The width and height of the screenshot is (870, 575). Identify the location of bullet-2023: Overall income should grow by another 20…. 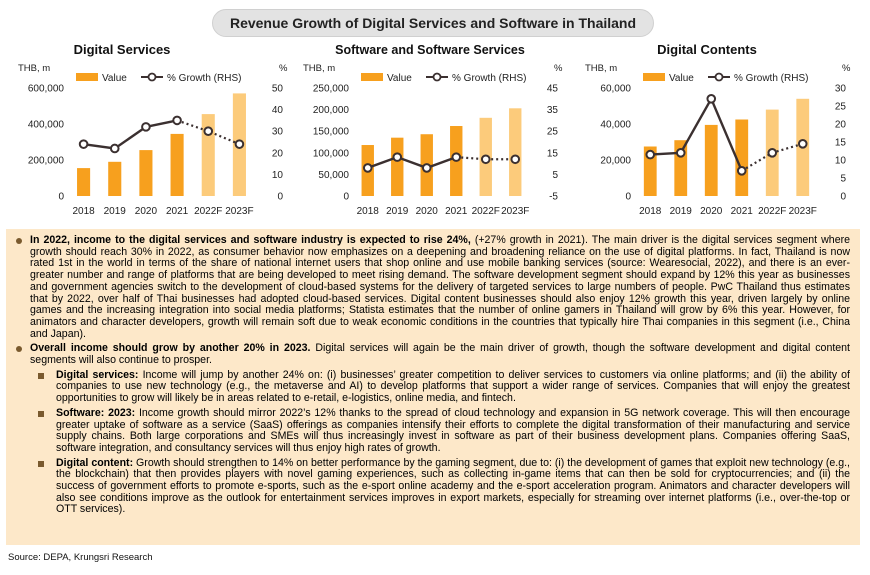
(433, 354).